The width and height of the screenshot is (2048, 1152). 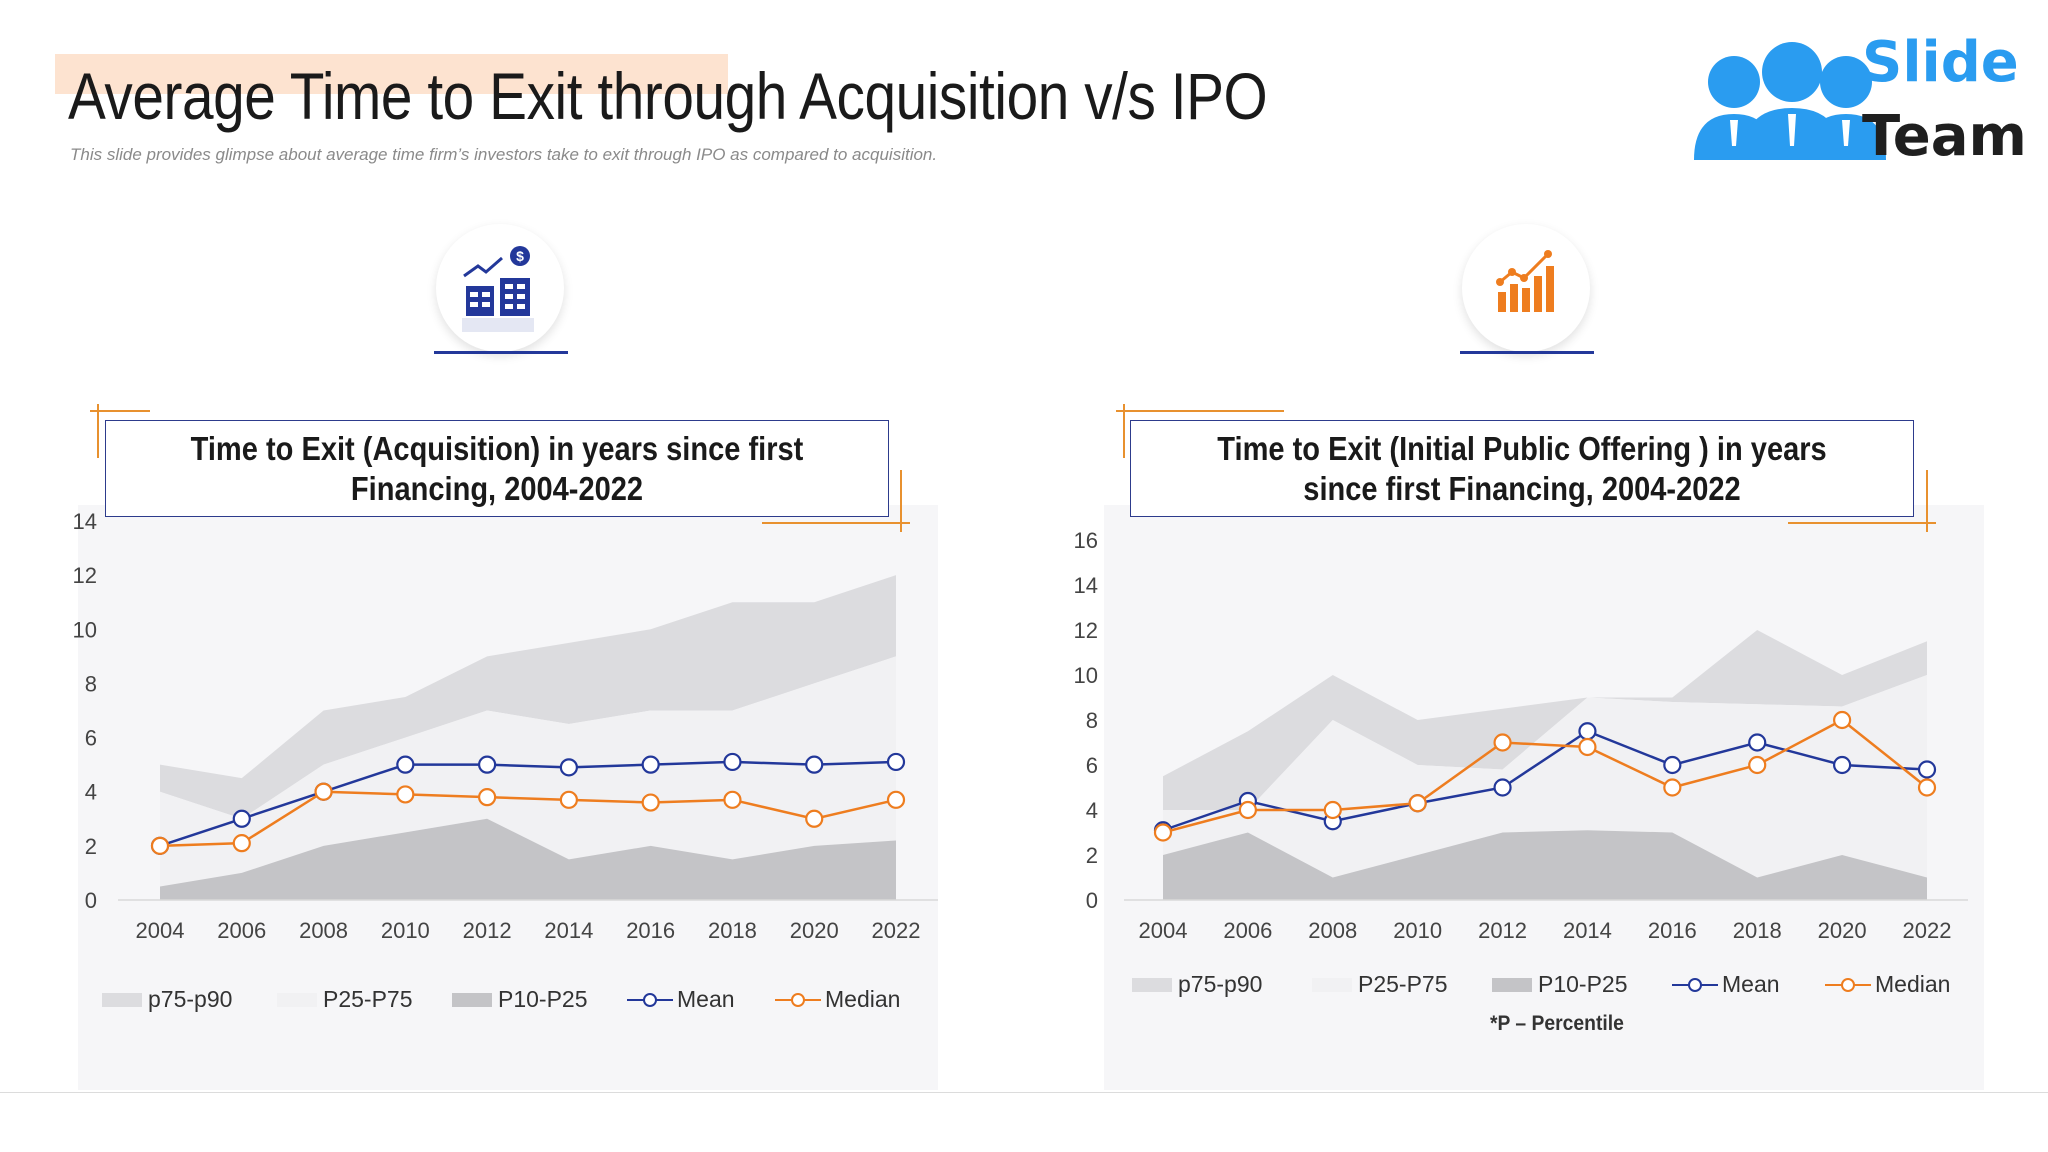 I want to click on legend-item-p25-p75: P25-P75, so click(x=1402, y=984).